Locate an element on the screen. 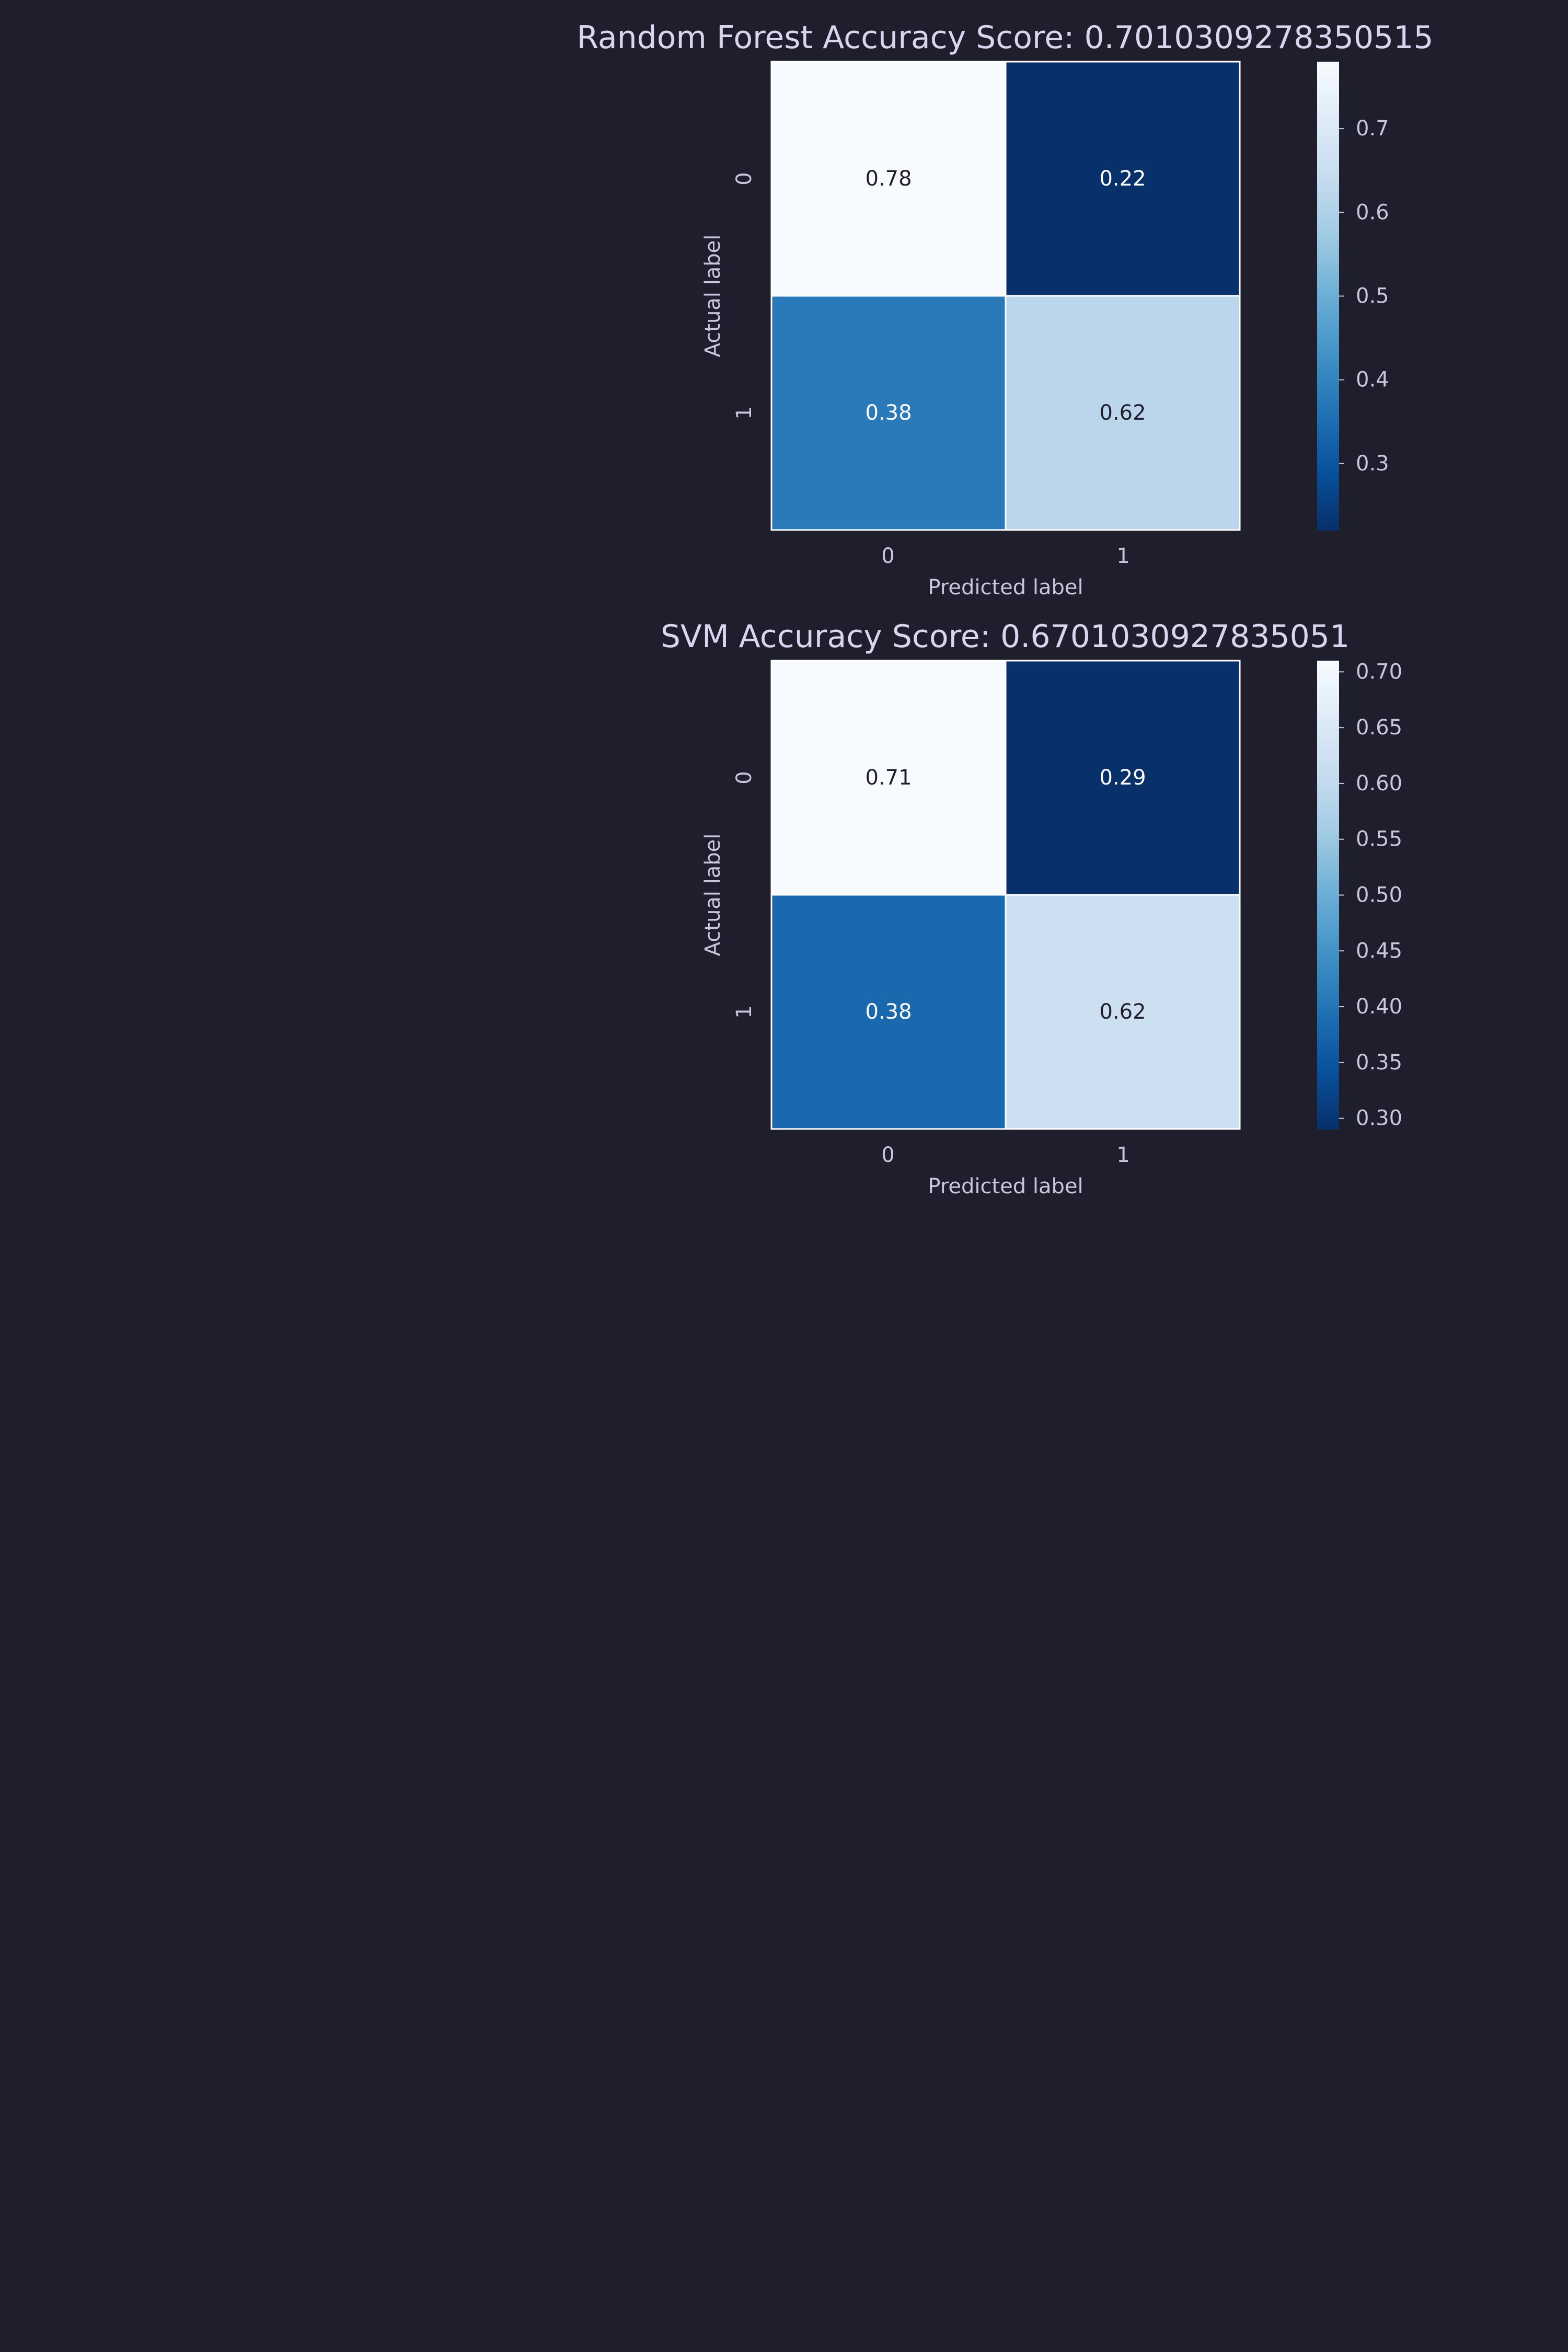 This screenshot has height=2352, width=1568. colorbar-ticks: 0.3 0.4 0.5 0.6 0.7 is located at coordinates (1364, 296).